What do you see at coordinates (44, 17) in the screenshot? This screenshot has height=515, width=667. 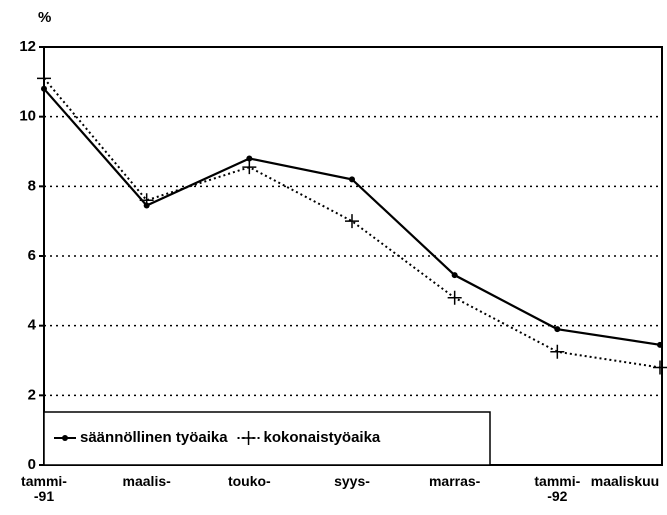 I see `y-axis-label: %` at bounding box center [44, 17].